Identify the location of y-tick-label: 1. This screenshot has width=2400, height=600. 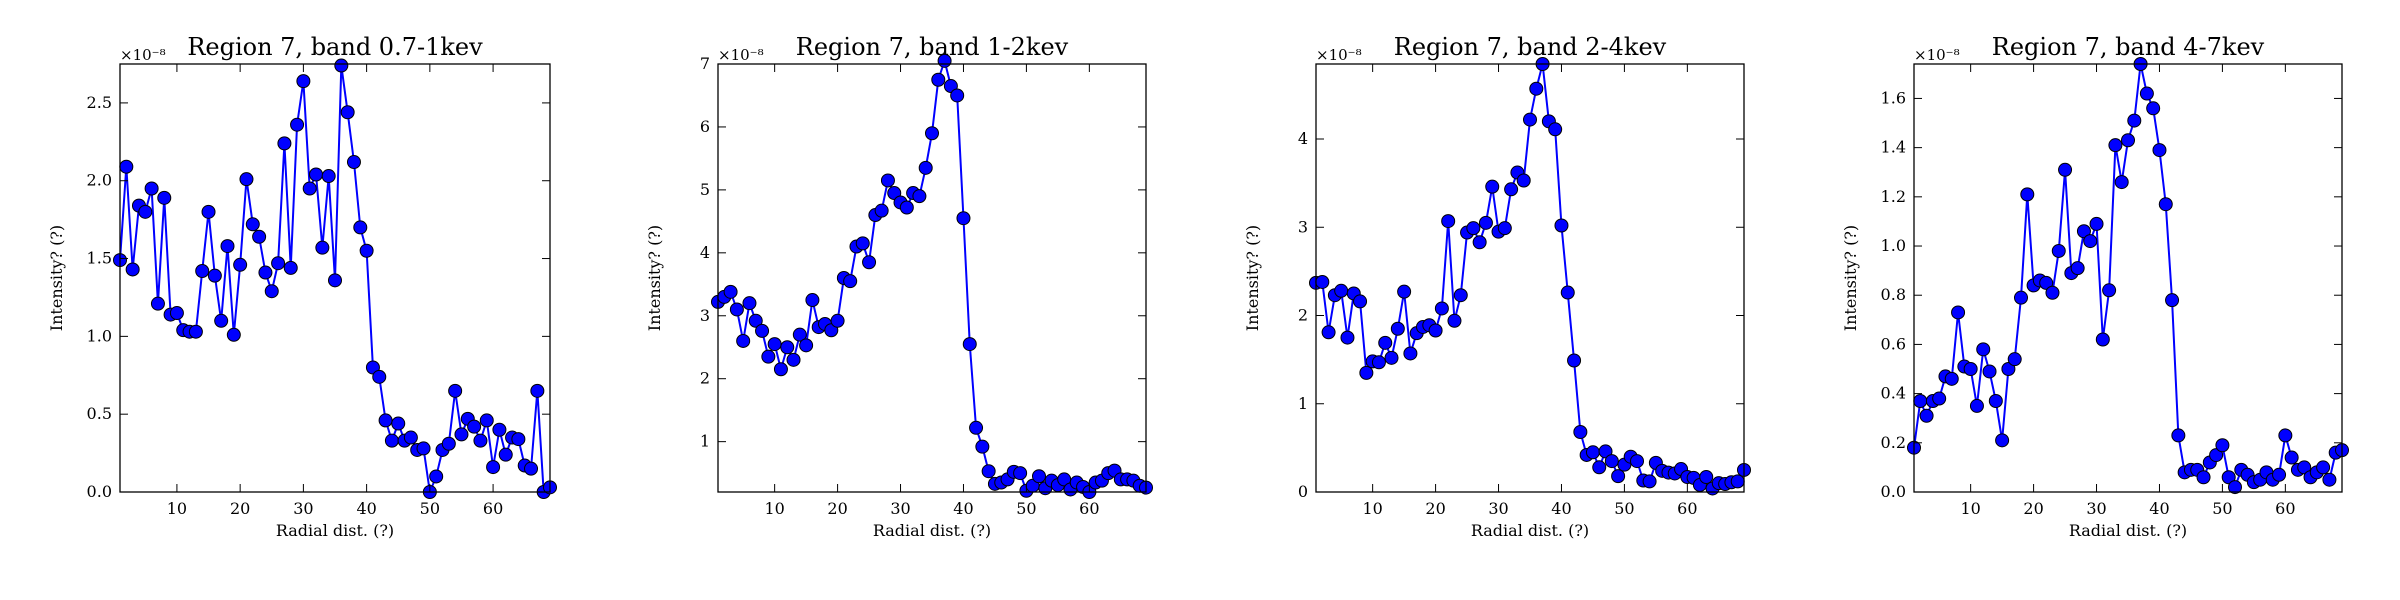
(1303, 403).